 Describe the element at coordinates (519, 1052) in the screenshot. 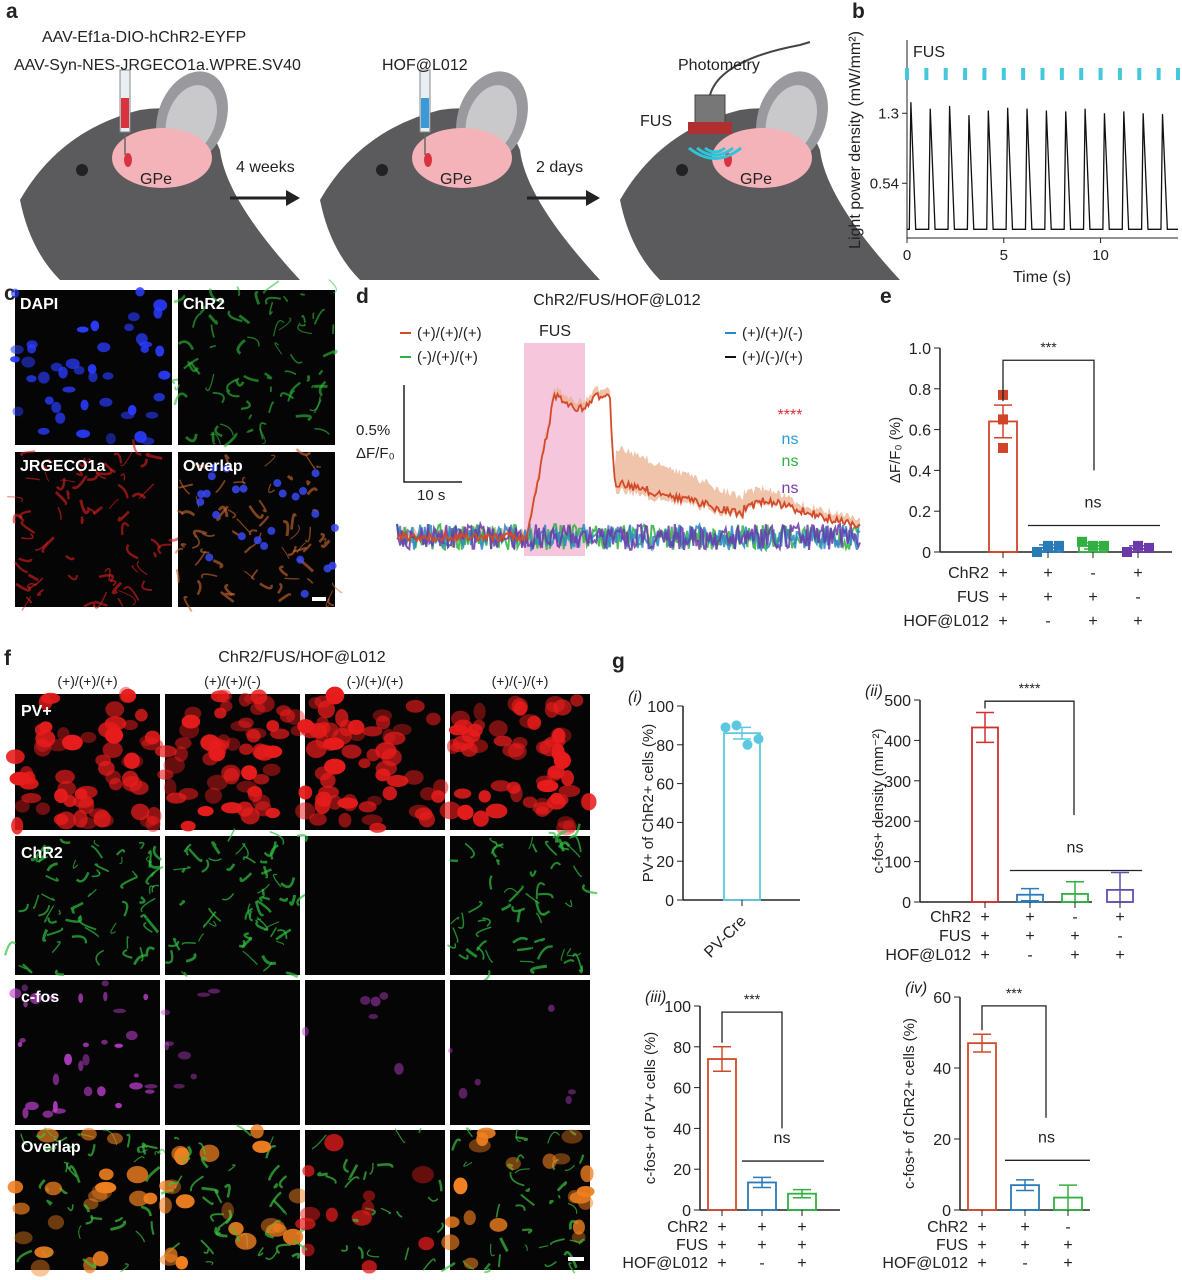

I see `micrograph-c-fos` at that location.